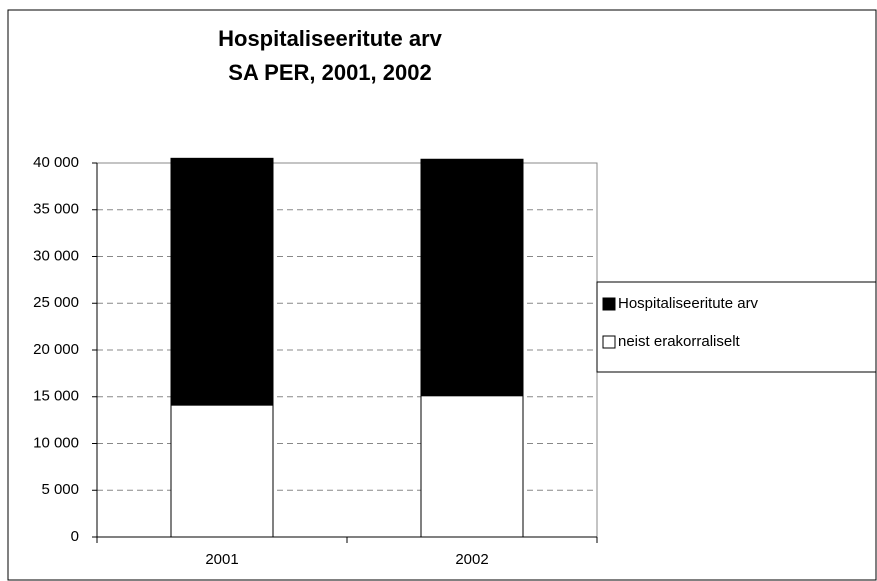 This screenshot has width=877, height=581. Describe the element at coordinates (56, 396) in the screenshot. I see `y-tick-label: 15 000` at that location.